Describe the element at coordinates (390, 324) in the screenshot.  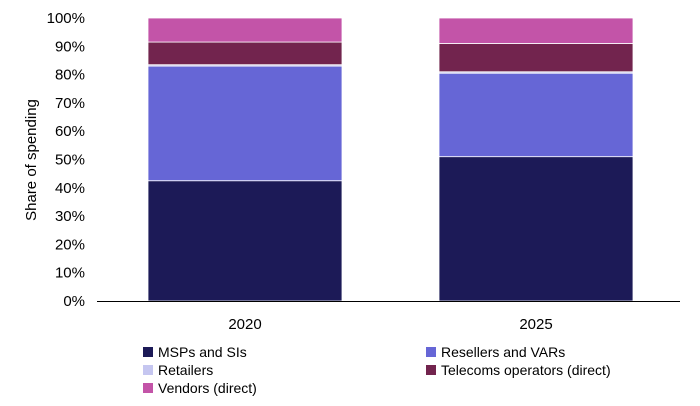
I see `x-axis-ticks: 2020 2025` at that location.